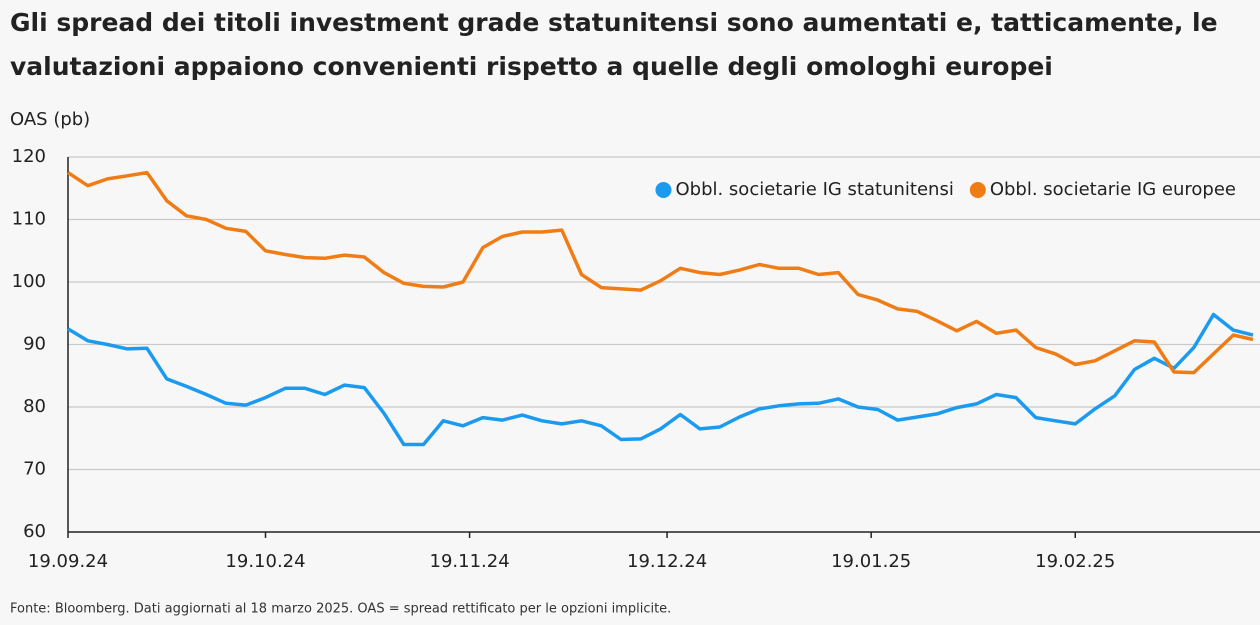 This screenshot has width=1260, height=625. I want to click on y-tick-label: 120, so click(29, 156).